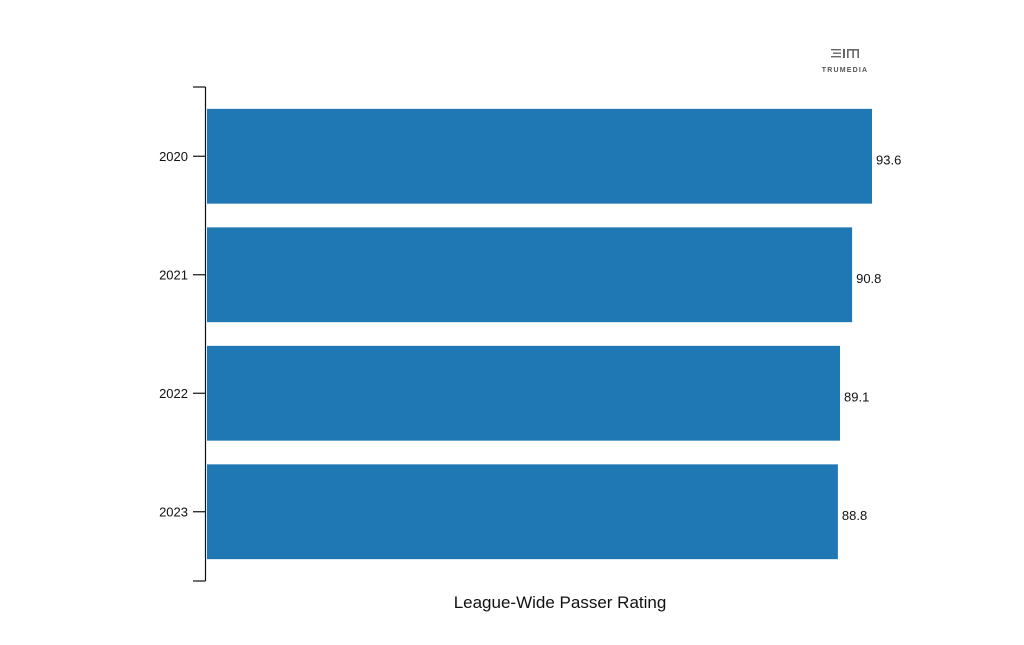 Image resolution: width=1024 pixels, height=645 pixels. Describe the element at coordinates (173, 156) in the screenshot. I see `y-tick-label-2020: 2020` at that location.